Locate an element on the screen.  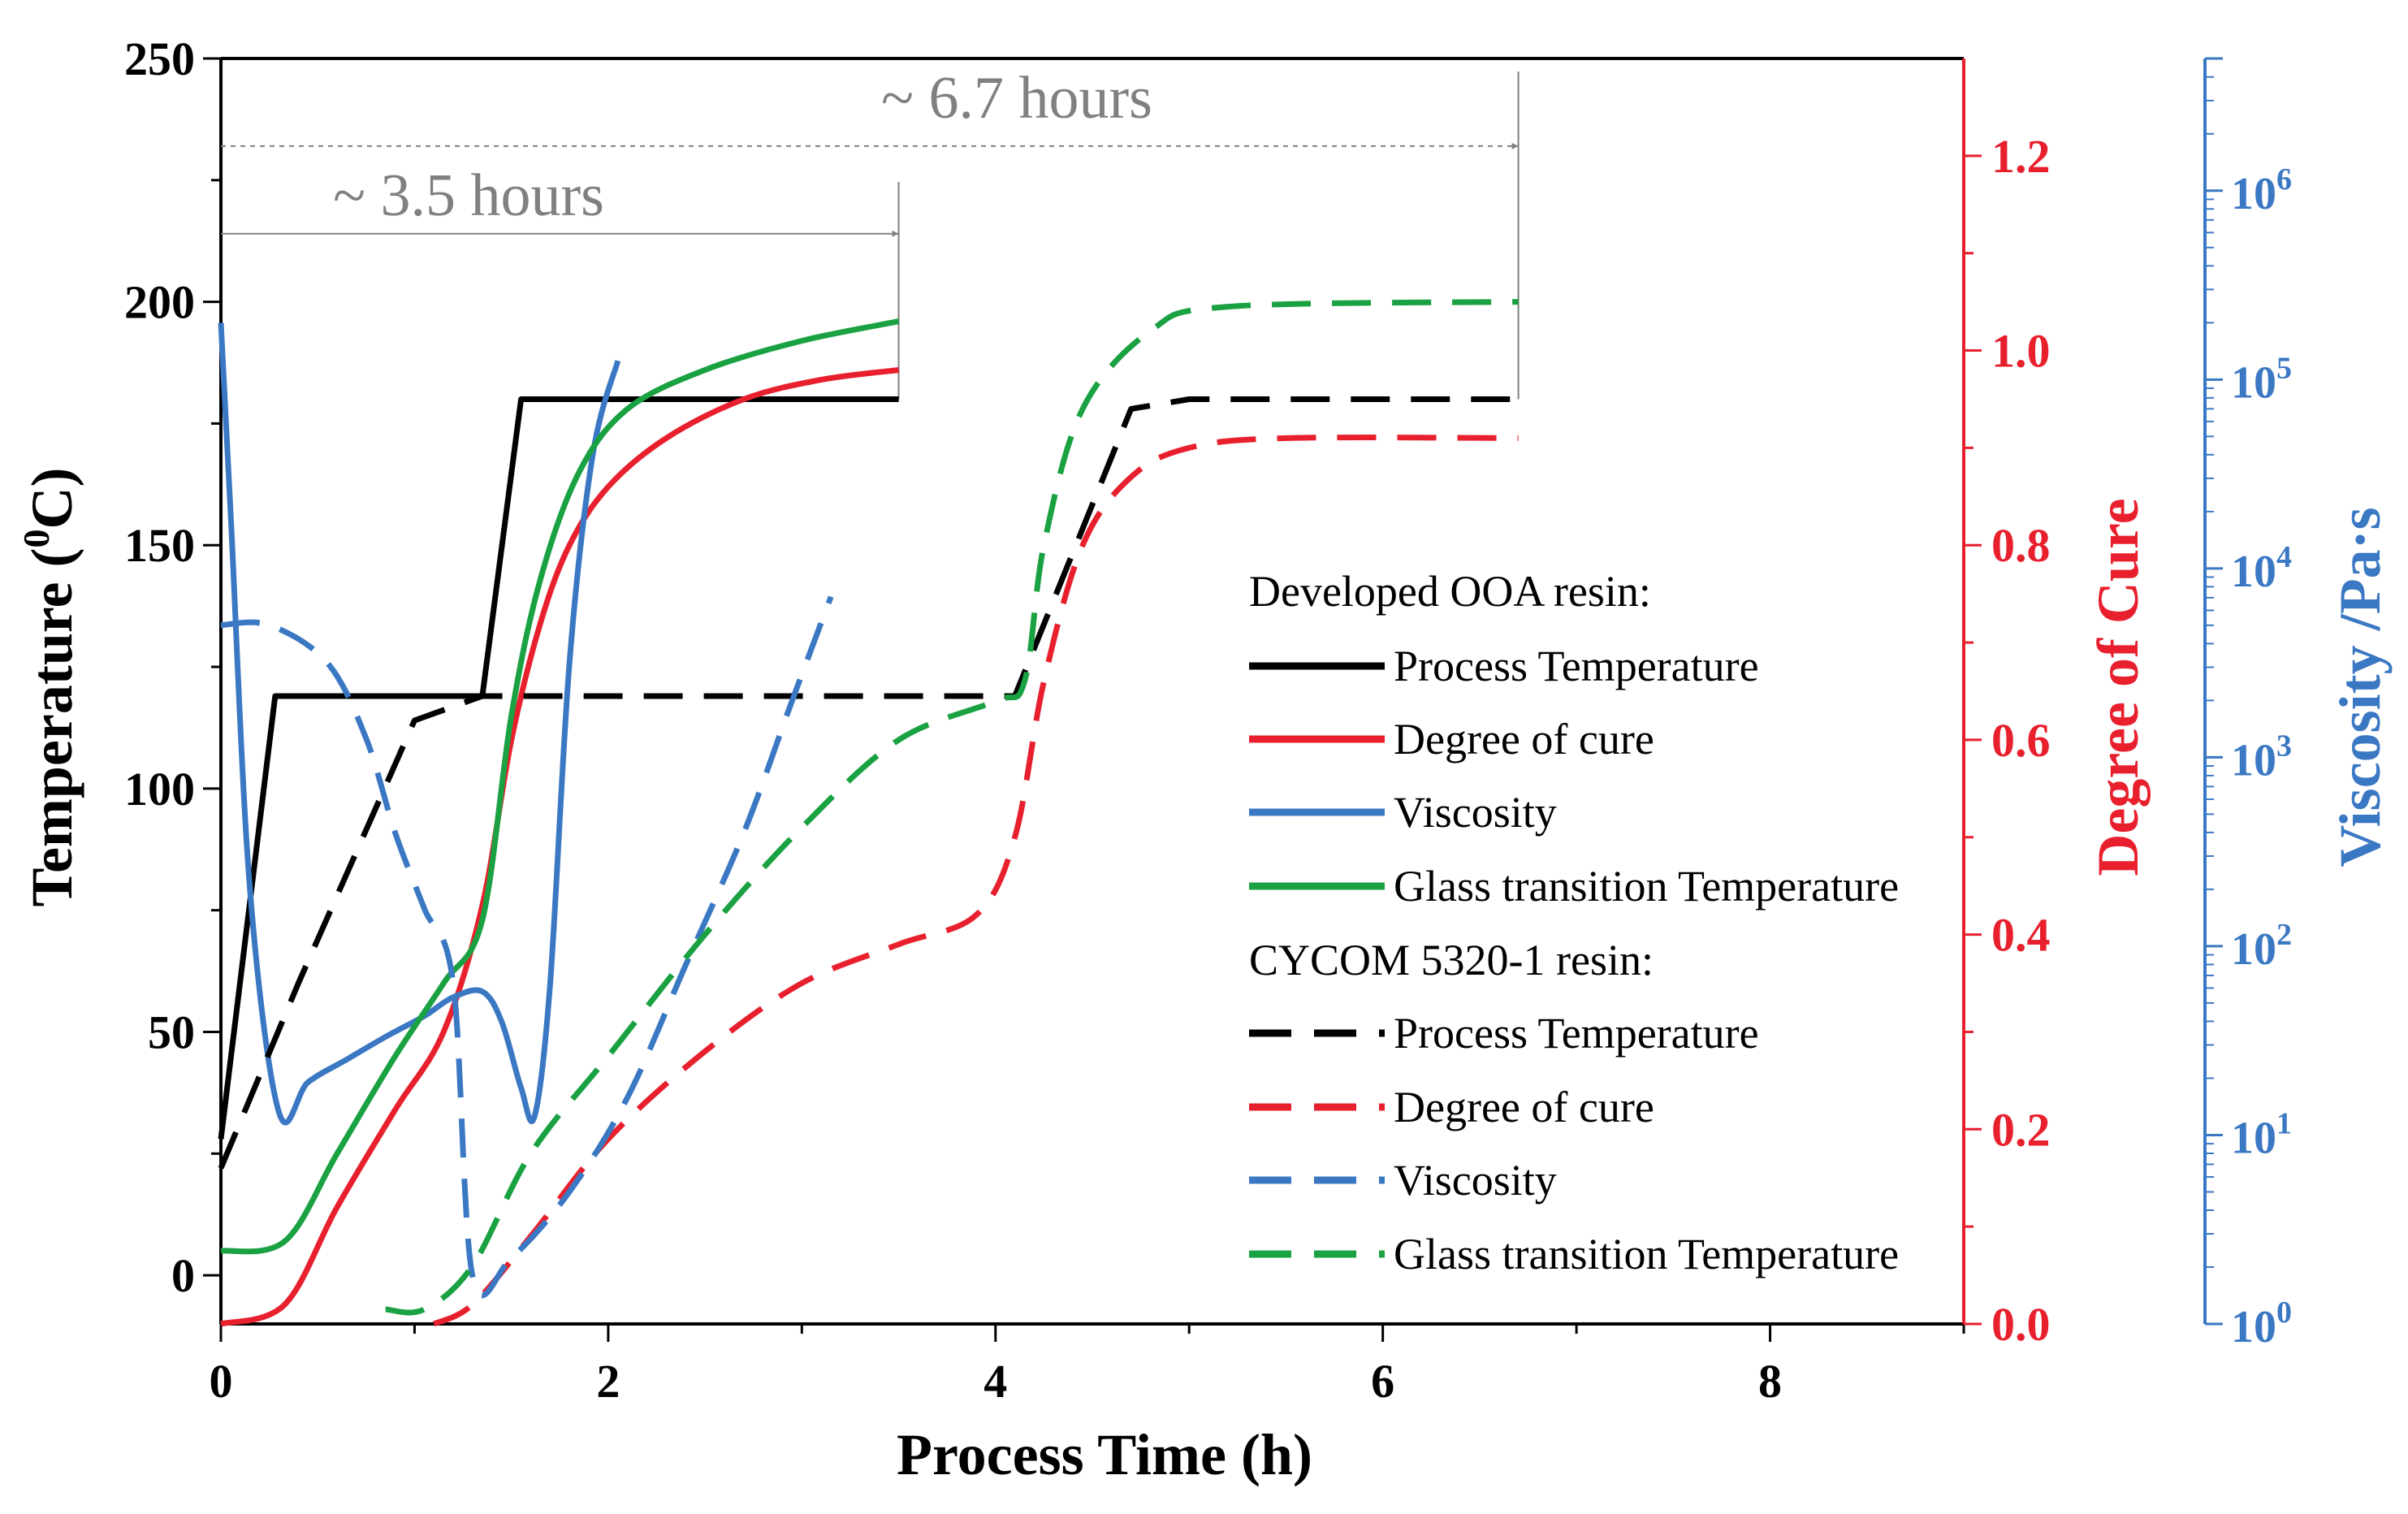
annotation-long-label: ~ 6.7 hours is located at coordinates (1016, 98).